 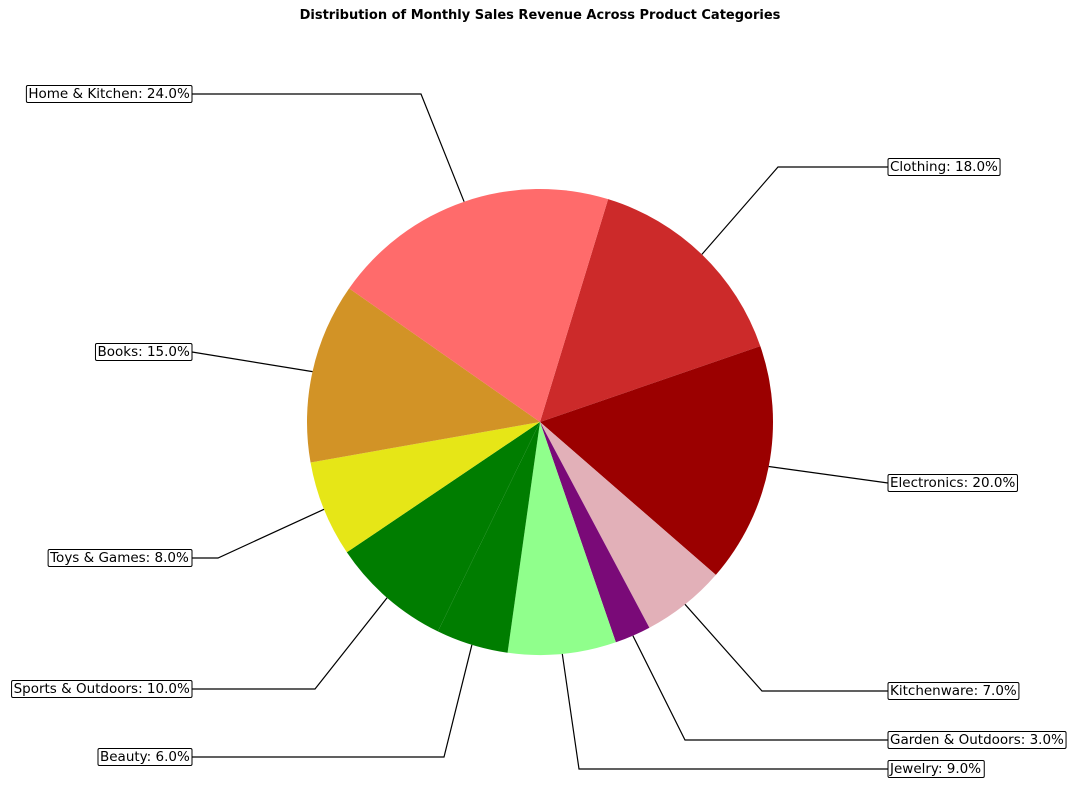 I want to click on slice-label: Books: 15.0%, so click(x=143, y=352).